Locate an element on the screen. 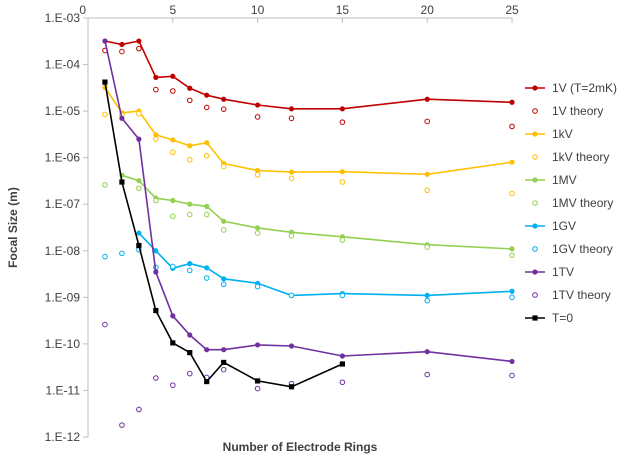  legend-label: 1TV theory is located at coordinates (581, 295).